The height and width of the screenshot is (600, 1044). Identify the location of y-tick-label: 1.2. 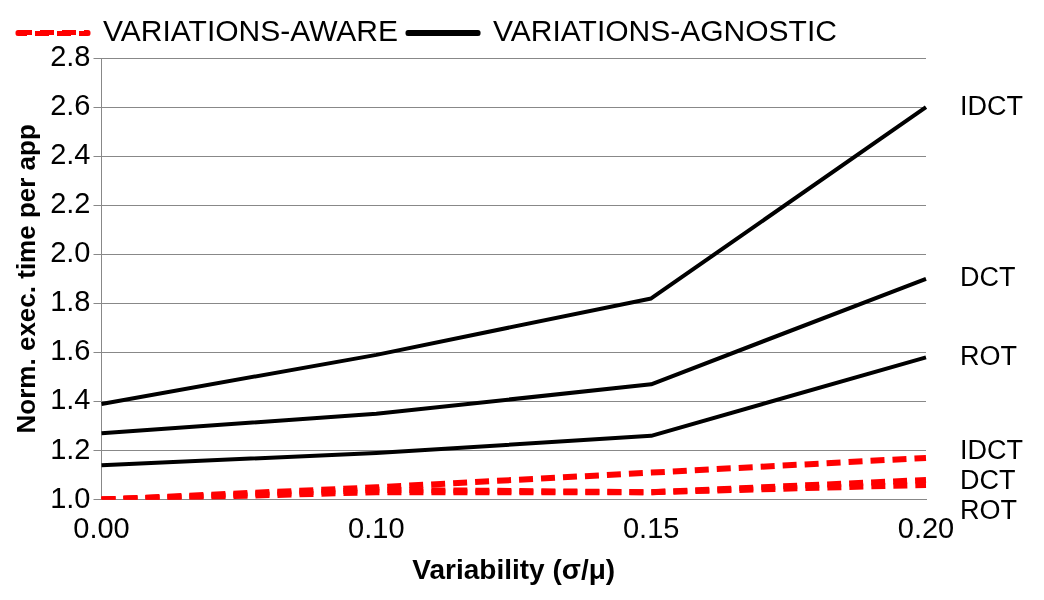
(70, 448).